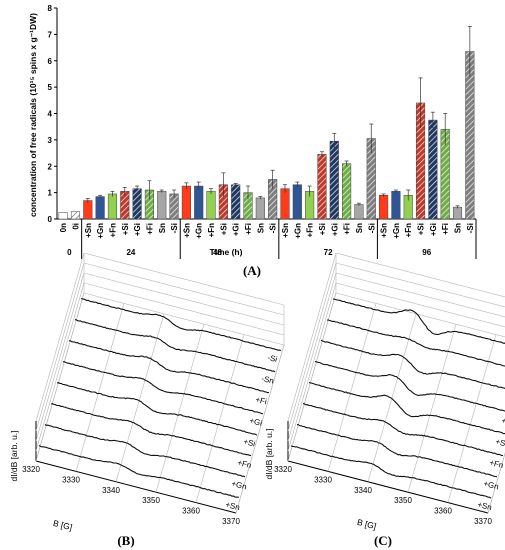 The image size is (505, 550). Describe the element at coordinates (125, 540) in the screenshot. I see `panel-b-label: (B)` at that location.